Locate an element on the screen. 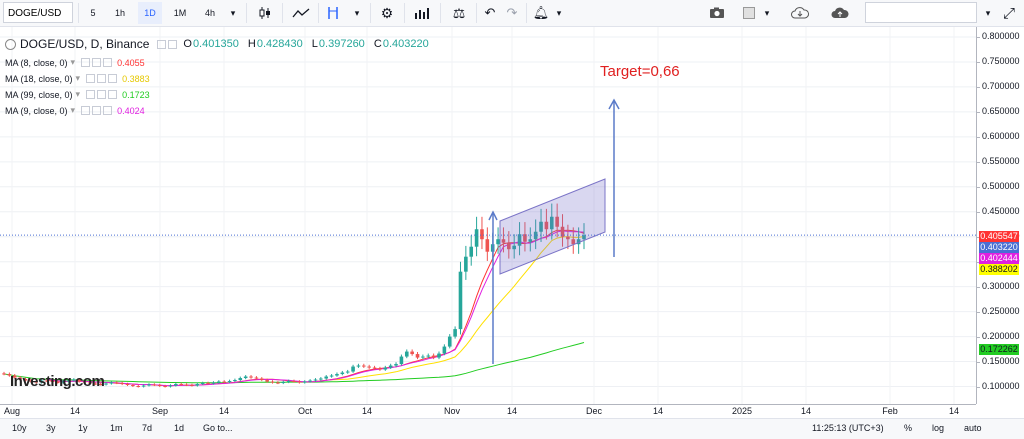 This screenshot has height=439, width=1024. auto-scale-toggle: auto is located at coordinates (973, 428).